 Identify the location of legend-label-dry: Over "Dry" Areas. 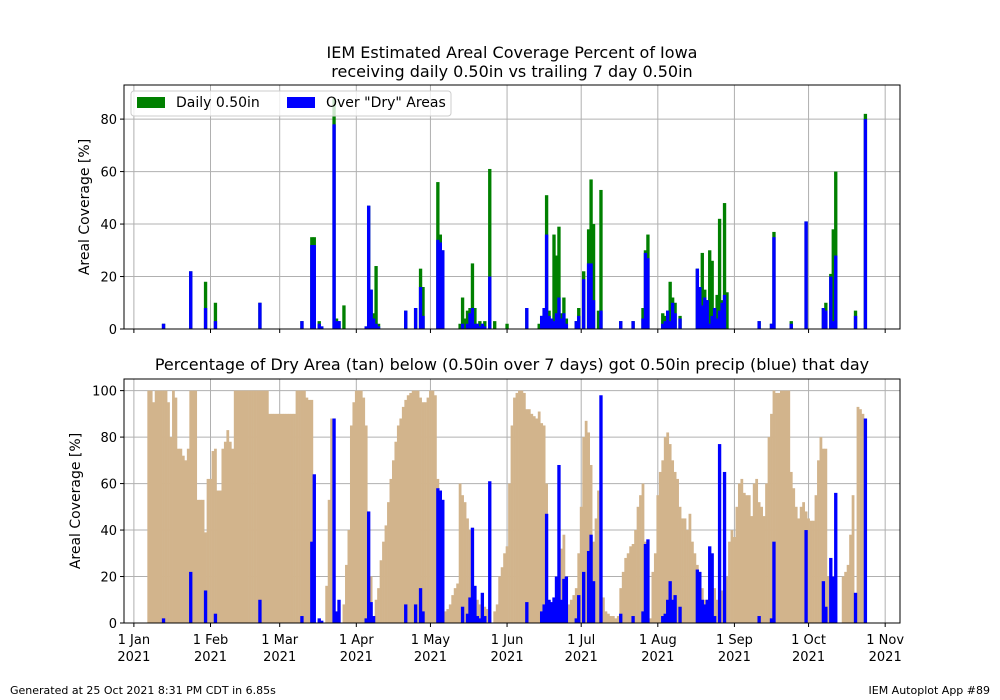
(386, 103).